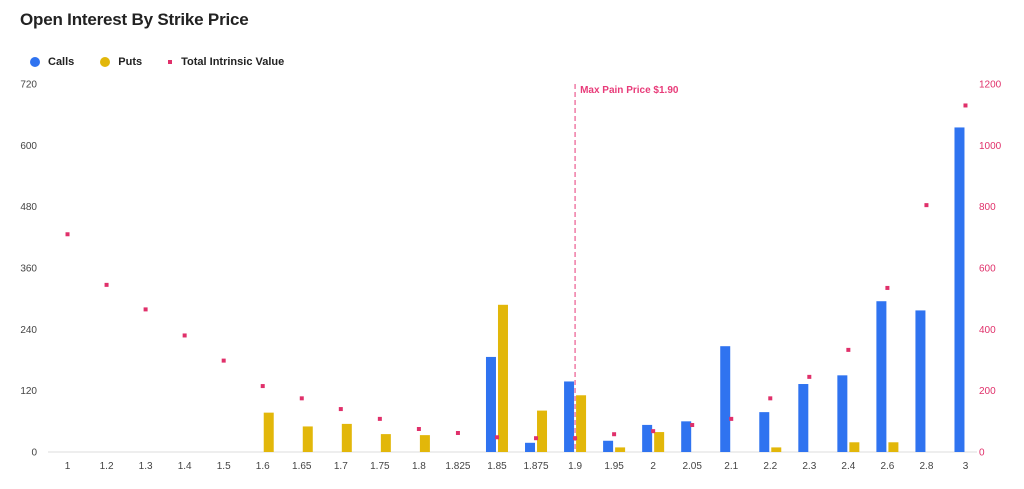  I want to click on left-y-tick-label: 0, so click(34, 453).